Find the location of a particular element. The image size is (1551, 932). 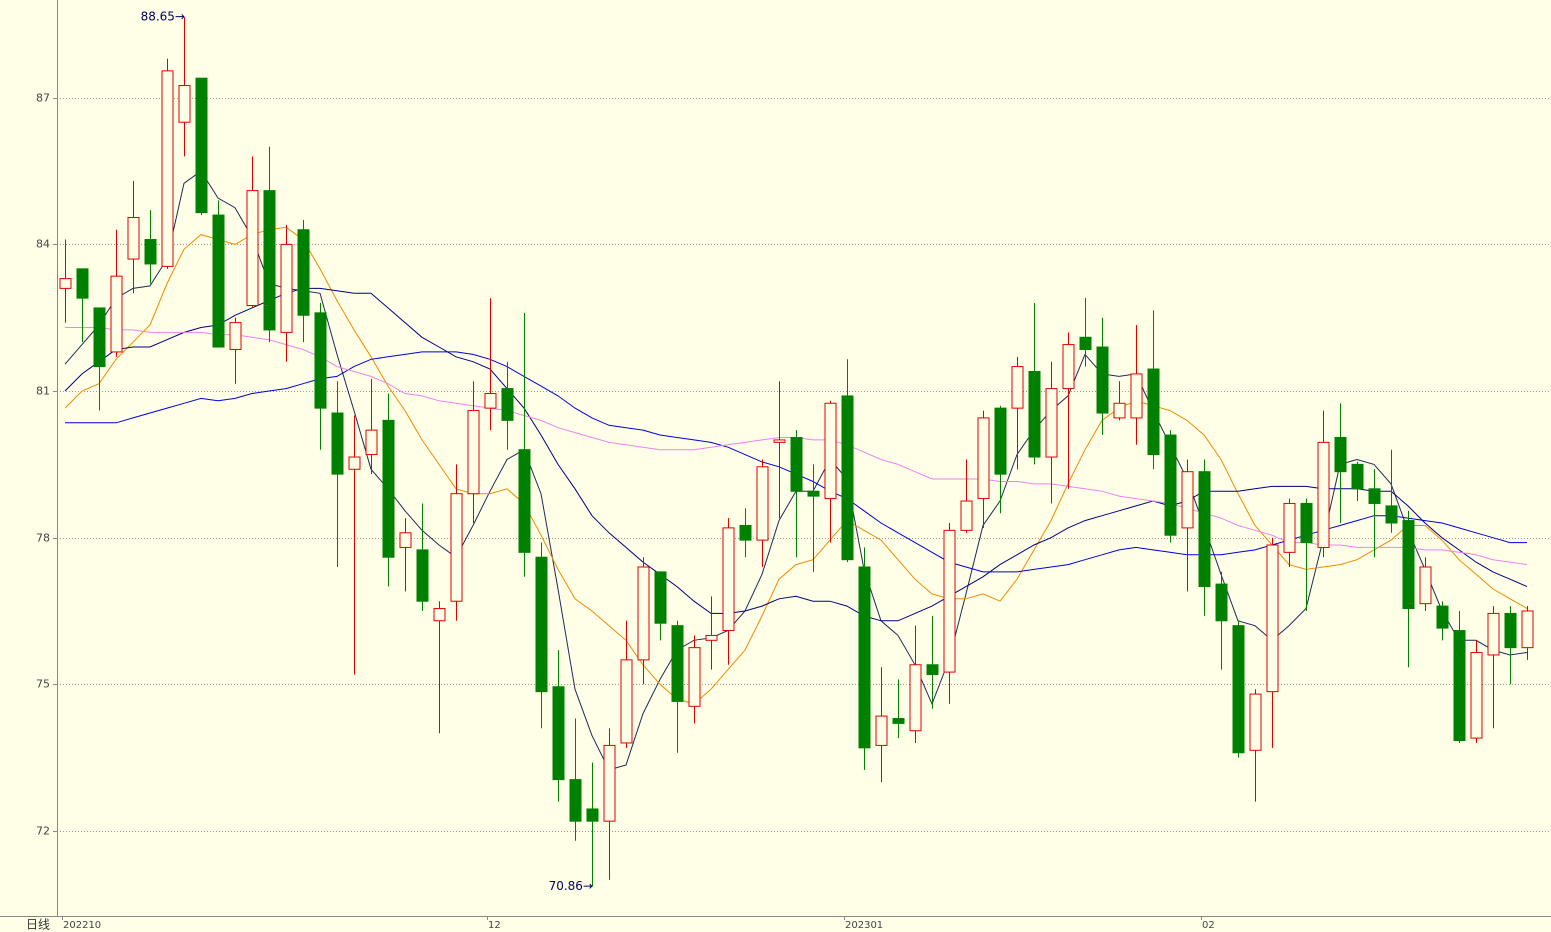

period-label: 日线 is located at coordinates (38, 925).